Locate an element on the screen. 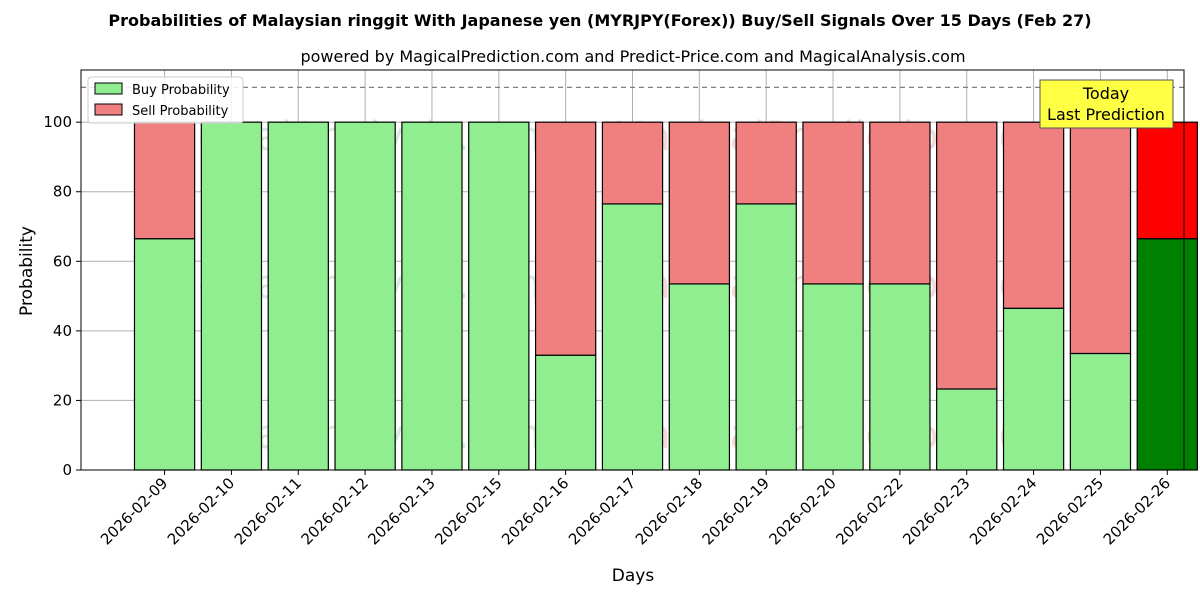 This screenshot has width=1200, height=600. x-tick-label: 2026-02-25 is located at coordinates (1070, 511).